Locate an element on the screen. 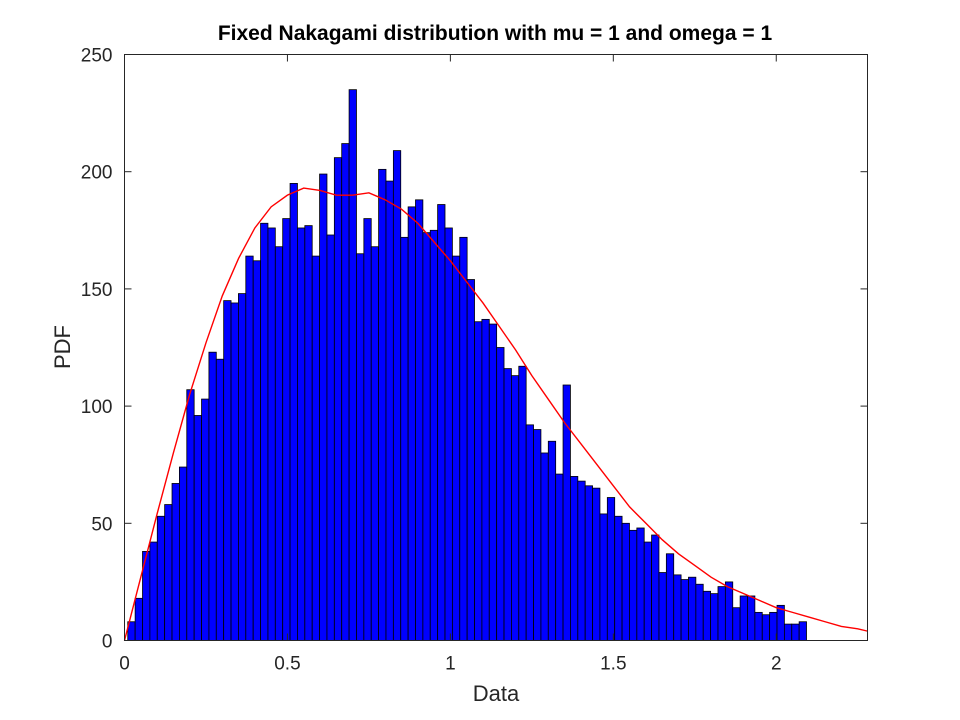 This screenshot has width=960, height=720. y-tick-label: 100 is located at coordinates (97, 407).